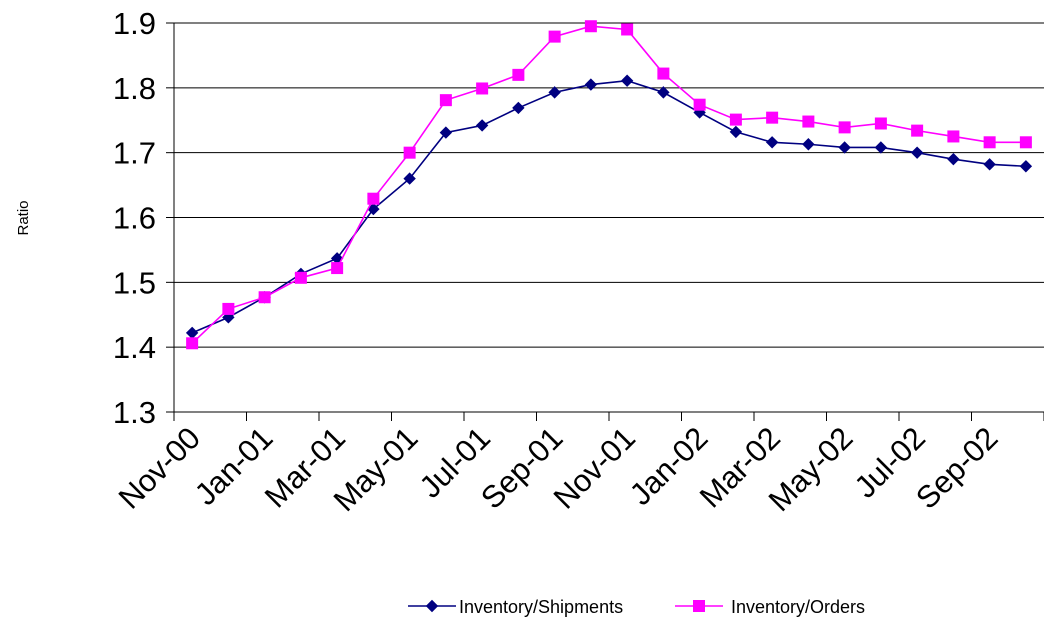 The width and height of the screenshot is (1044, 623). Describe the element at coordinates (798, 607) in the screenshot. I see `legend-label: Inventory/Orders` at that location.